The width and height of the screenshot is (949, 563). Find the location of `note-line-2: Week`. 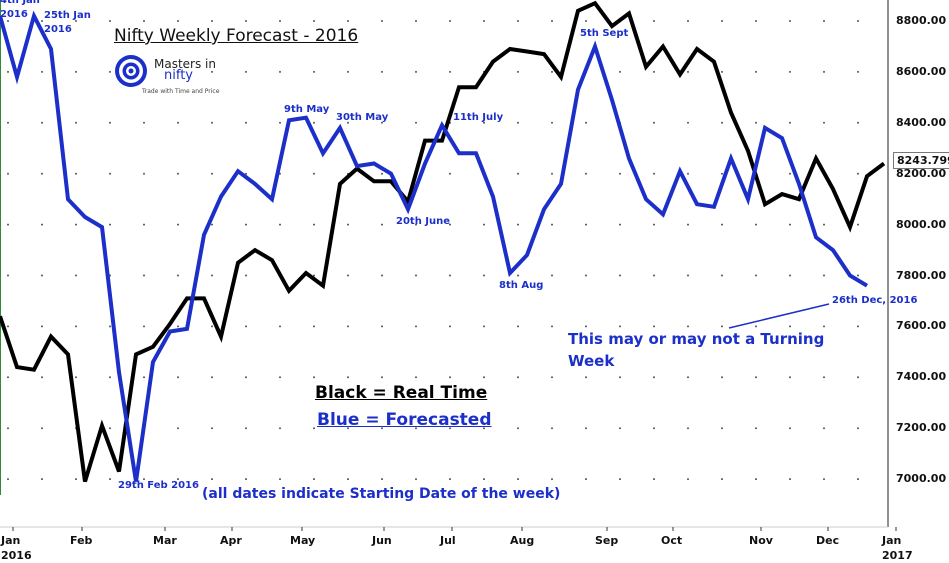

note-line-2: Week is located at coordinates (591, 361).